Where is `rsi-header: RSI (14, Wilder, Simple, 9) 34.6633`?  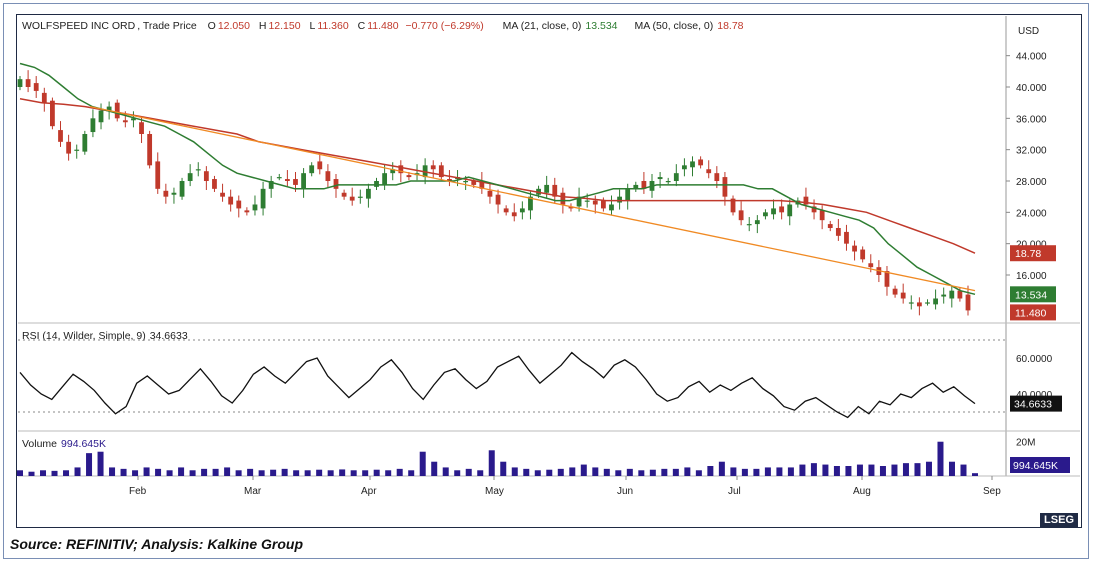
rsi-header: RSI (14, Wilder, Simple, 9) 34.6633 is located at coordinates (106, 336).